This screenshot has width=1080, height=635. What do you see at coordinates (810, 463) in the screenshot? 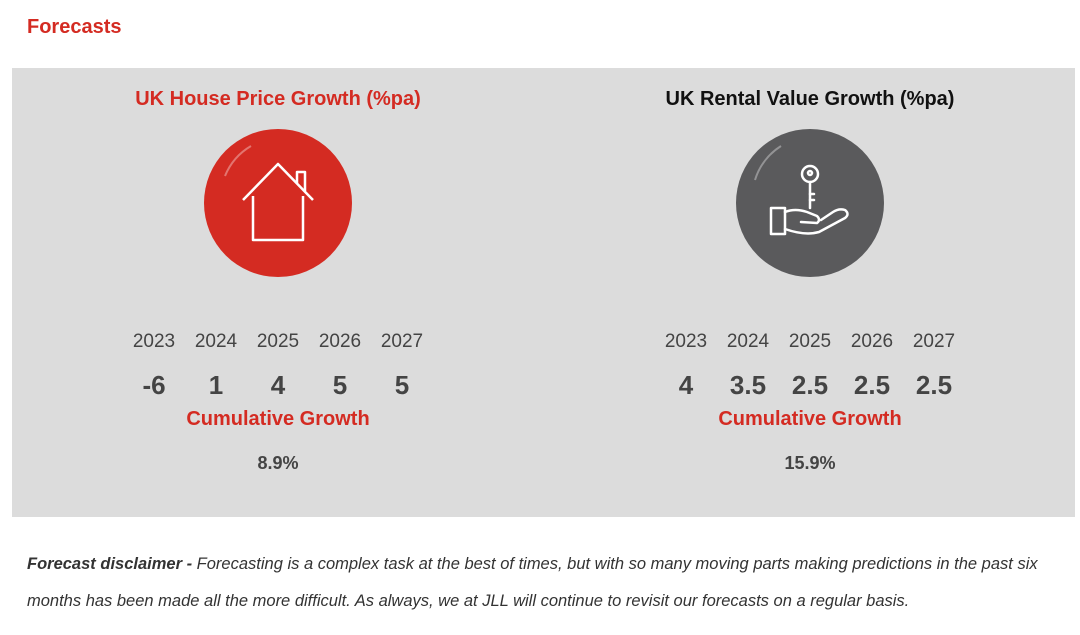
I see `rental-cumulative-value: 15.9%` at bounding box center [810, 463].